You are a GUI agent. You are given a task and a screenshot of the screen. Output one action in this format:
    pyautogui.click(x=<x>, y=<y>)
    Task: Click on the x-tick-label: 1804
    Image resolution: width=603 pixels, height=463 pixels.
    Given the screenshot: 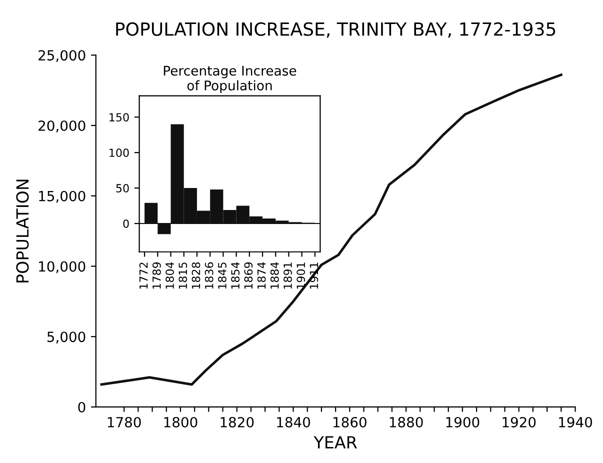 What is the action you would take?
    pyautogui.click(x=170, y=275)
    